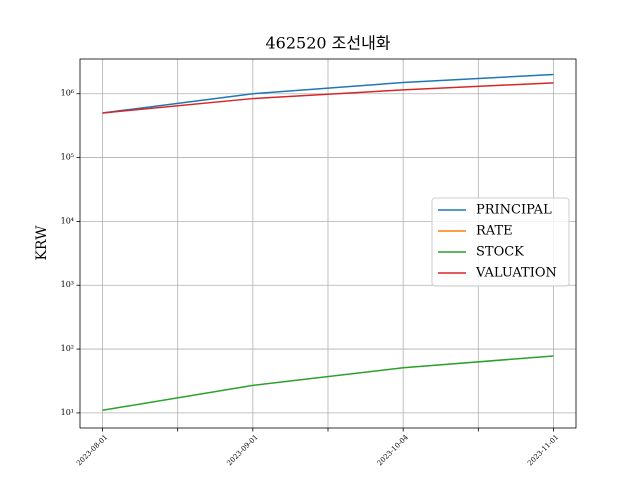  What do you see at coordinates (67, 412) in the screenshot?
I see `y-tick-label: 10¹` at bounding box center [67, 412].